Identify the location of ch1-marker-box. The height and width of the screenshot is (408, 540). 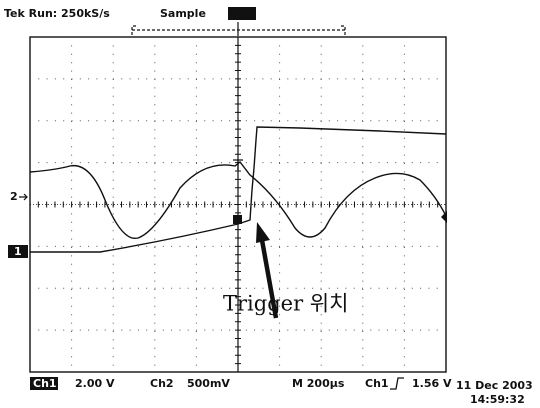
(18, 251).